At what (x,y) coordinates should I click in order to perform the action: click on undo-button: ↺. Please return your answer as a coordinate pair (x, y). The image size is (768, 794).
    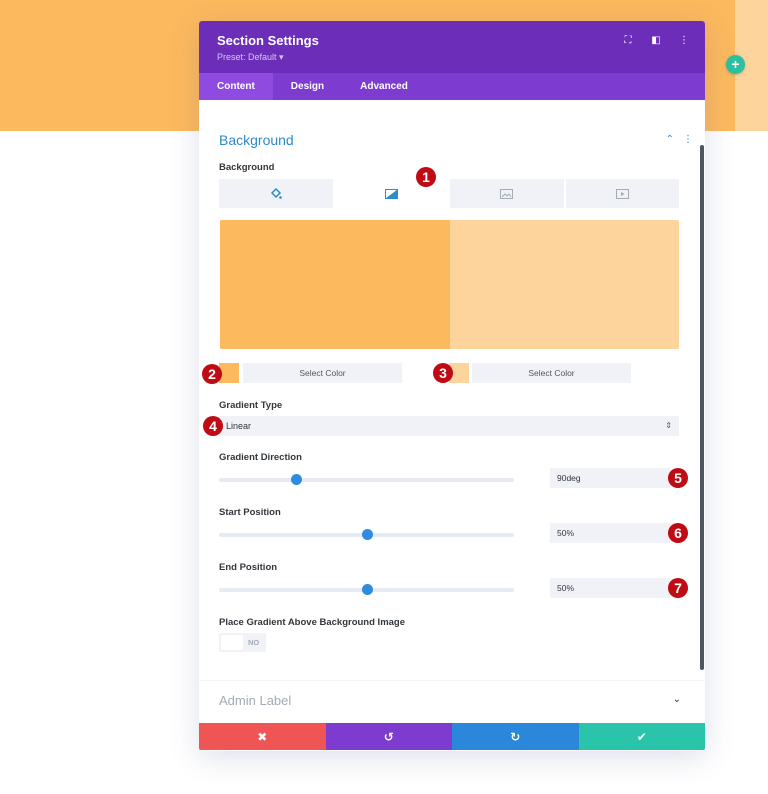
    Looking at the image, I should click on (388, 736).